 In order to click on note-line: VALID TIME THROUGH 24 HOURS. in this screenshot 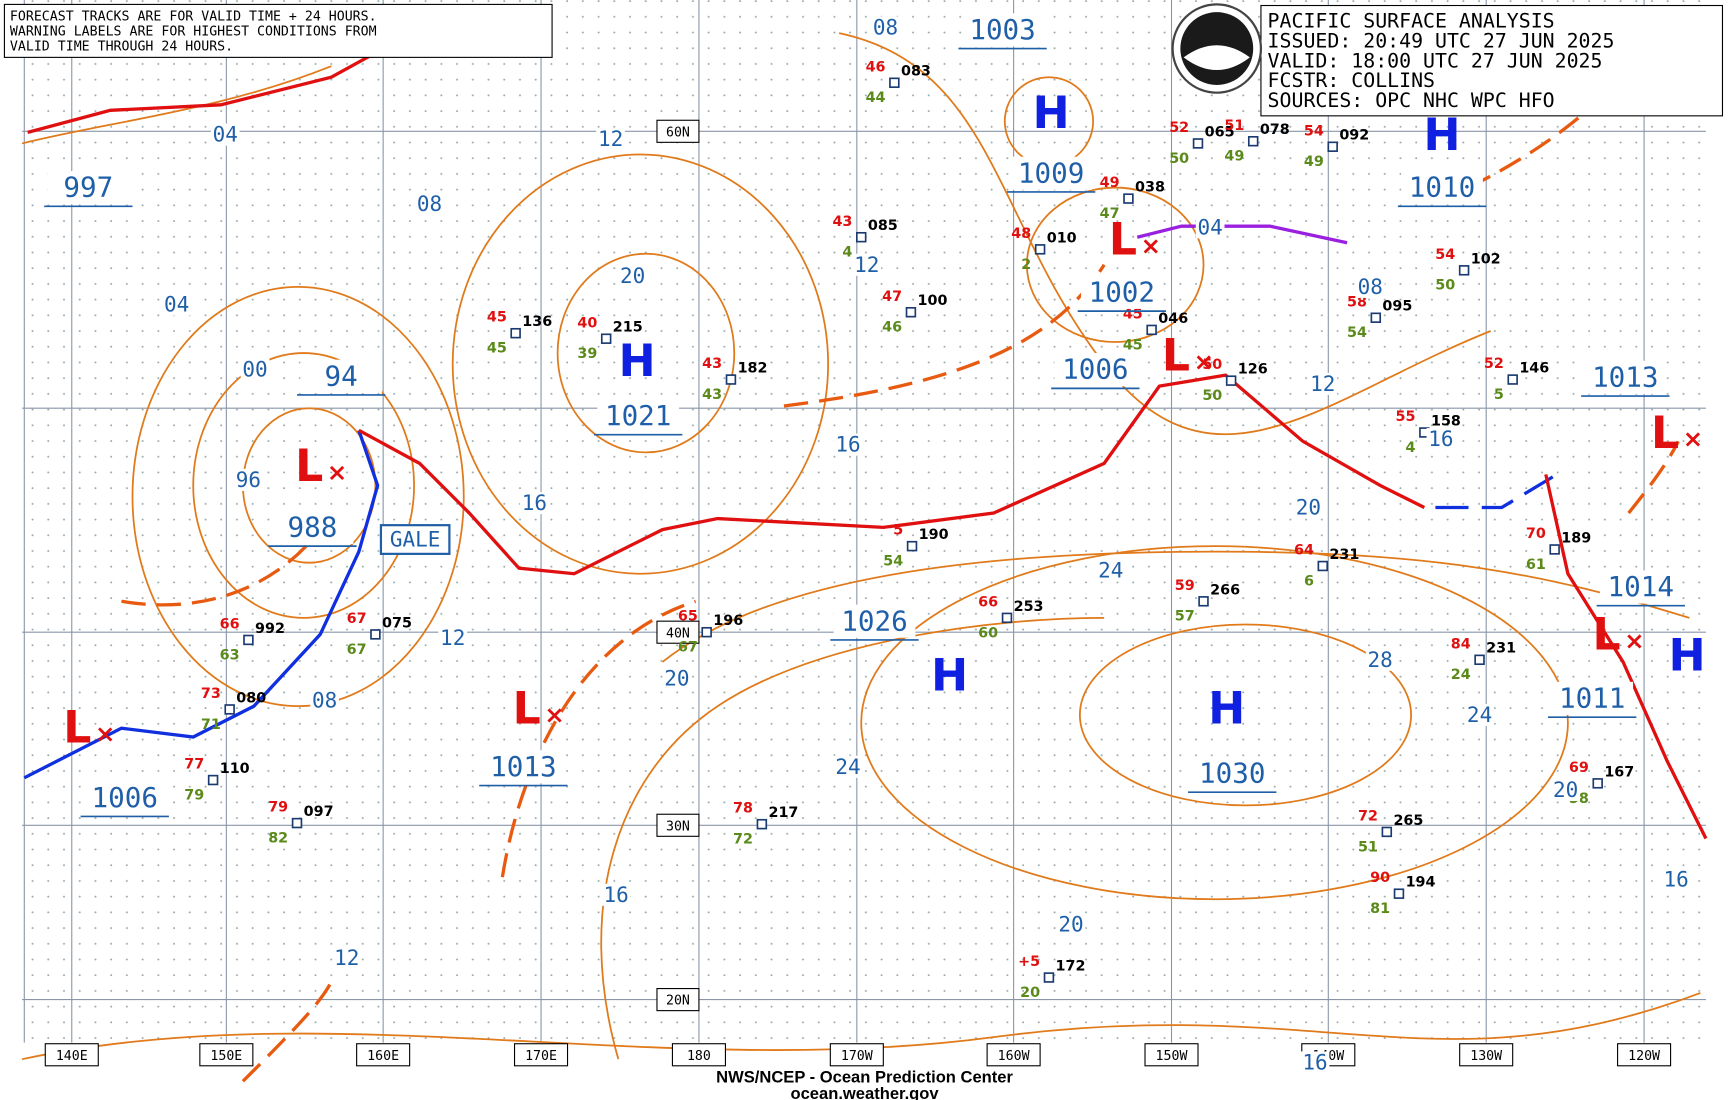, I will do `click(121, 46)`.